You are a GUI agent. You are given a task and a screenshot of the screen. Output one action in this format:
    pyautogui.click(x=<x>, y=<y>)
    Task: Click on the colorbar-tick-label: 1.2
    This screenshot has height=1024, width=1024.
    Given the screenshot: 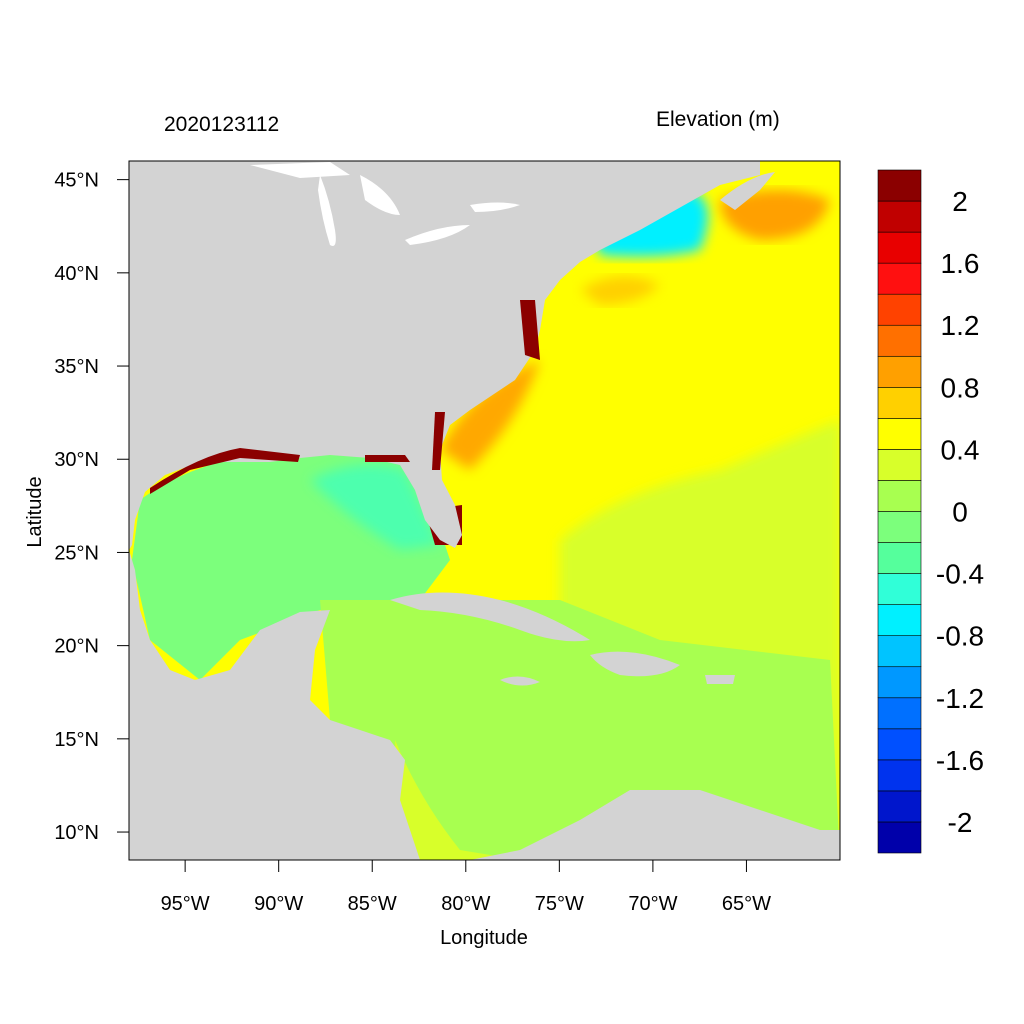 What is the action you would take?
    pyautogui.click(x=960, y=325)
    